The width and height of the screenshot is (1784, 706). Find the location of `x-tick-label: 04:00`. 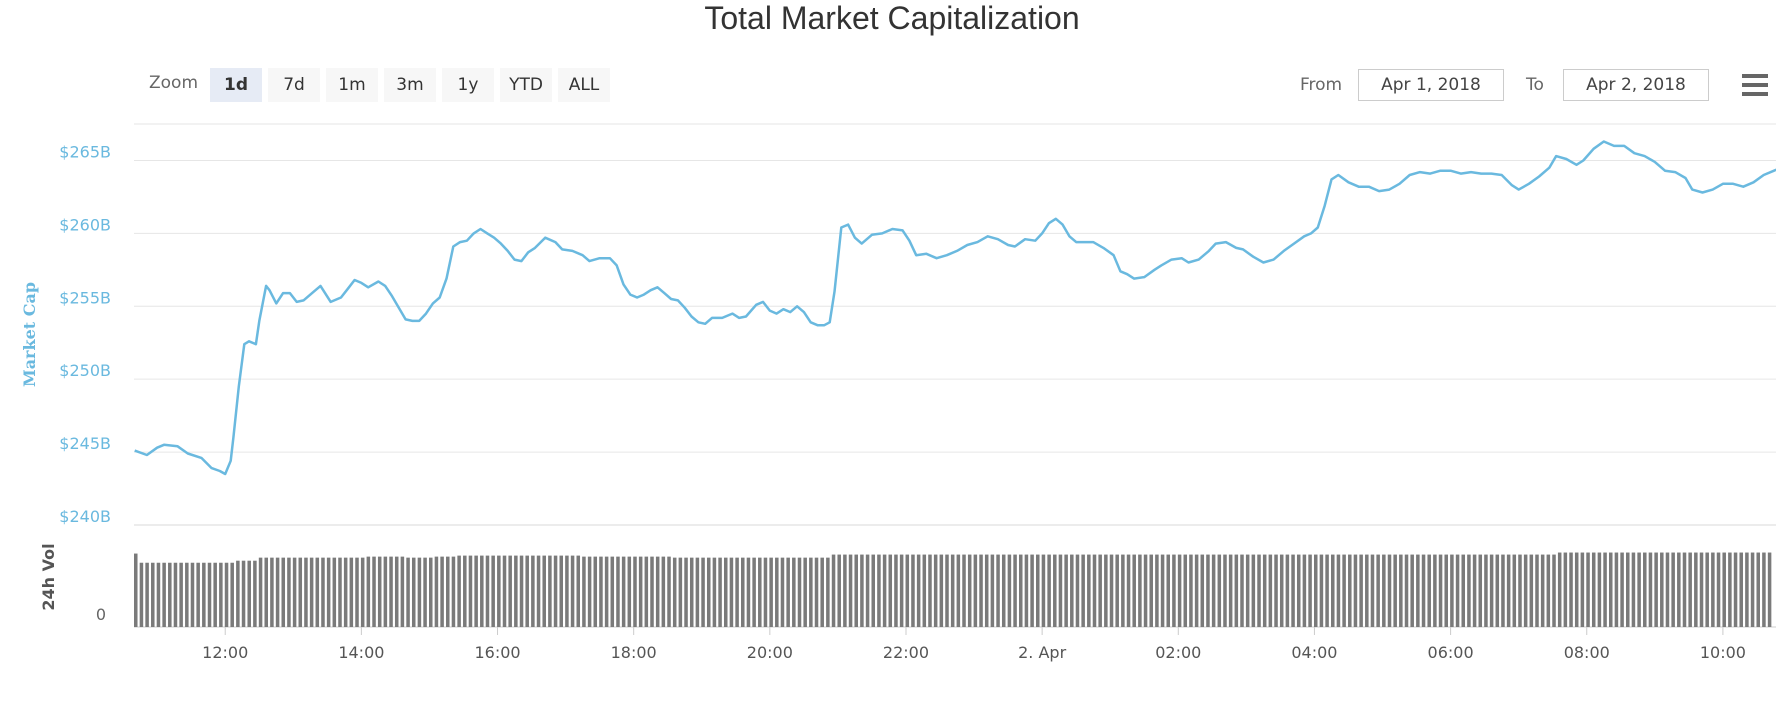

x-tick-label: 04:00 is located at coordinates (1314, 652).